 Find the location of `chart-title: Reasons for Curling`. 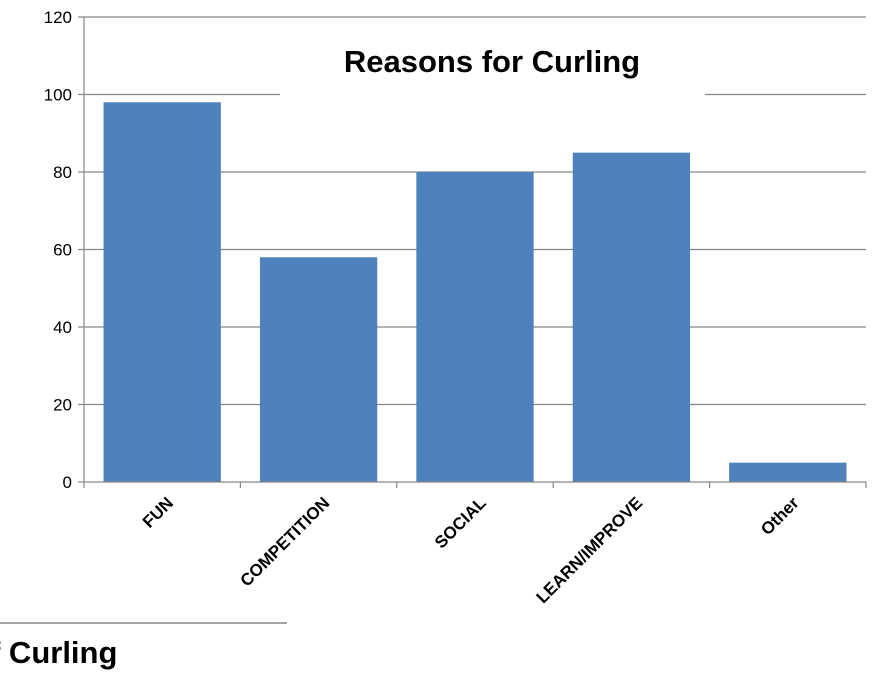

chart-title: Reasons for Curling is located at coordinates (492, 61).